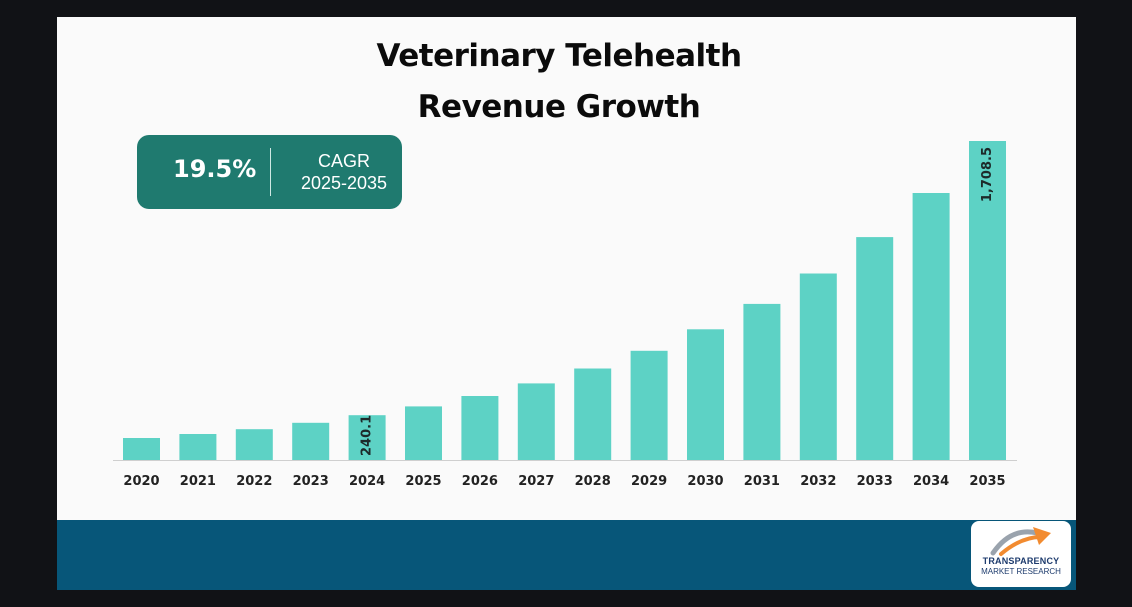  Describe the element at coordinates (593, 414) in the screenshot. I see `bar-2028` at that location.